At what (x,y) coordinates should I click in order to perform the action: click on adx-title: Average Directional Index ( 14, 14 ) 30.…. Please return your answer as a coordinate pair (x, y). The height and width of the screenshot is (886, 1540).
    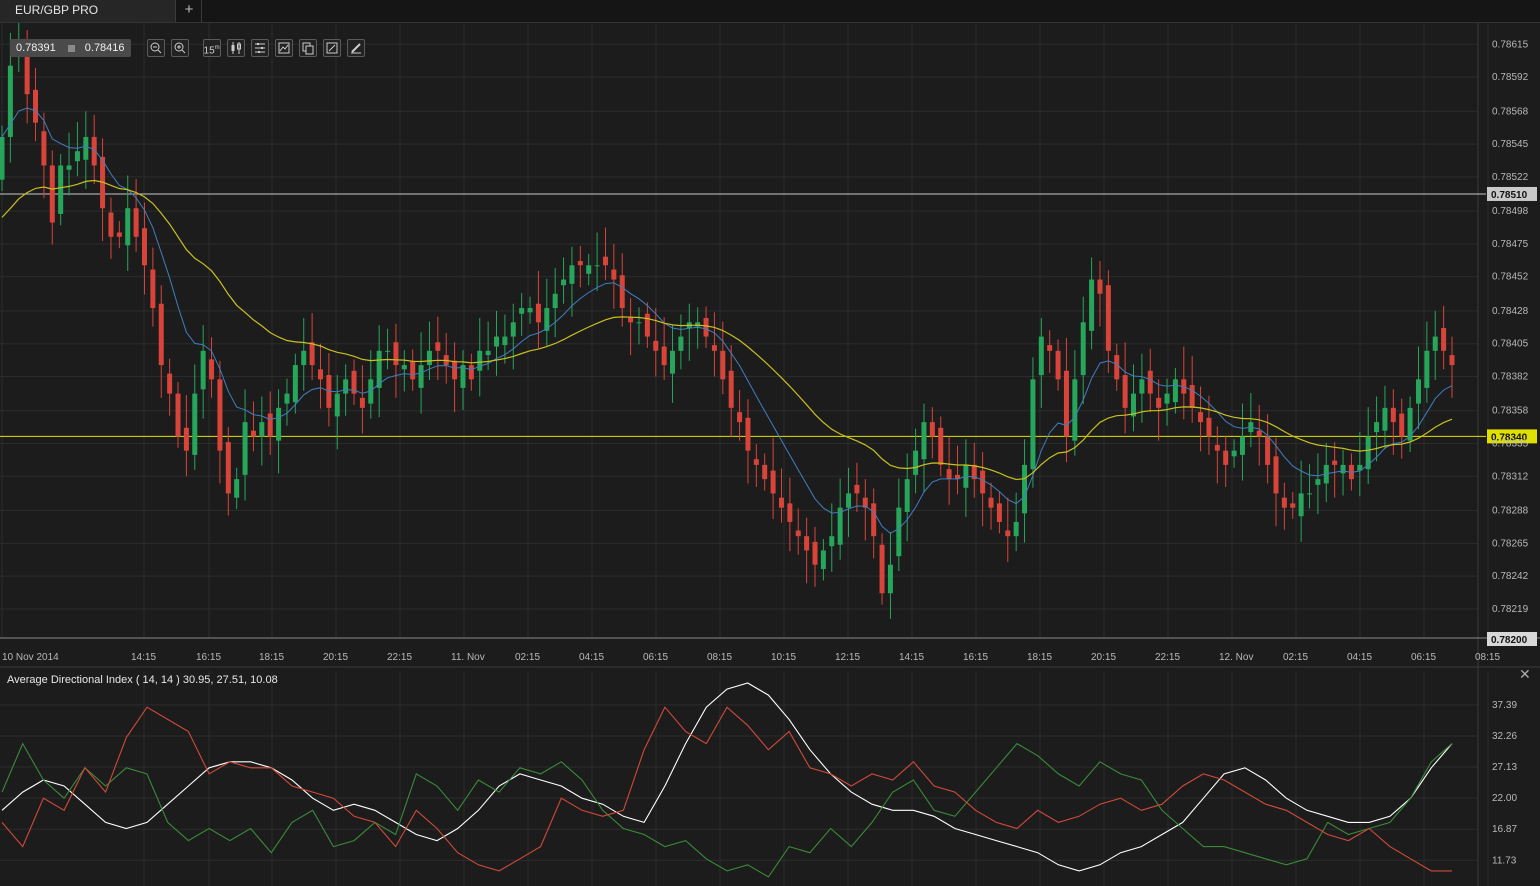
    Looking at the image, I should click on (142, 680).